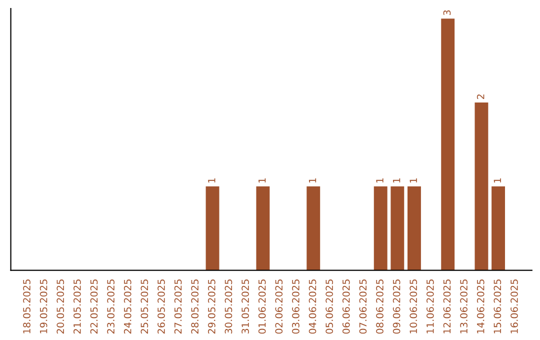  I want to click on x-tick-label: 19.05.2025, so click(44, 306).